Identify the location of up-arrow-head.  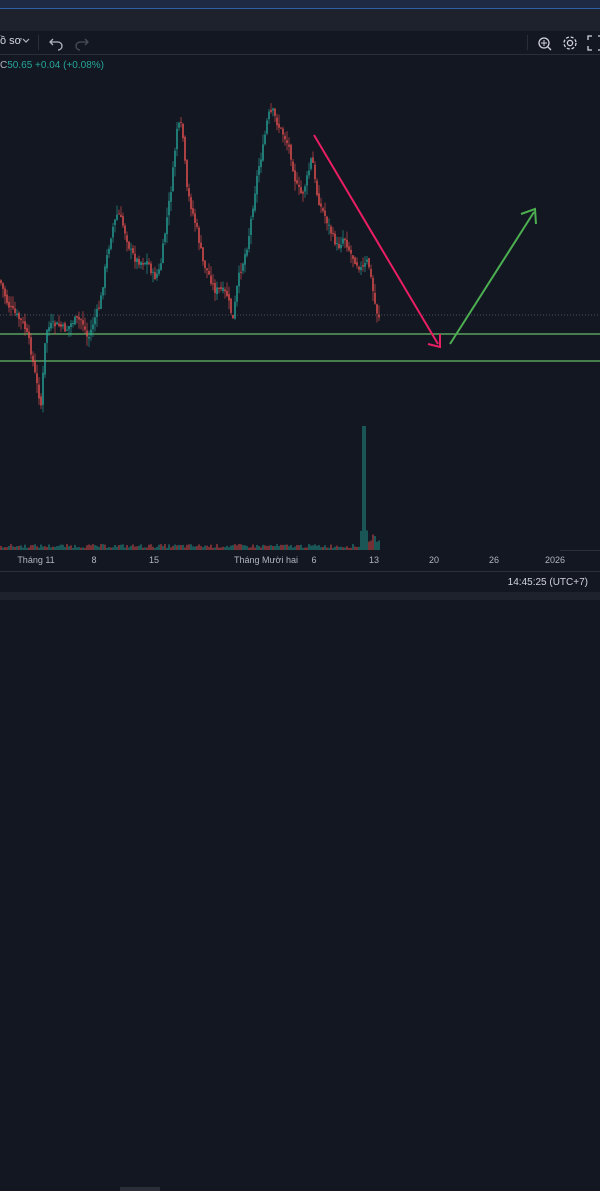
(528, 216).